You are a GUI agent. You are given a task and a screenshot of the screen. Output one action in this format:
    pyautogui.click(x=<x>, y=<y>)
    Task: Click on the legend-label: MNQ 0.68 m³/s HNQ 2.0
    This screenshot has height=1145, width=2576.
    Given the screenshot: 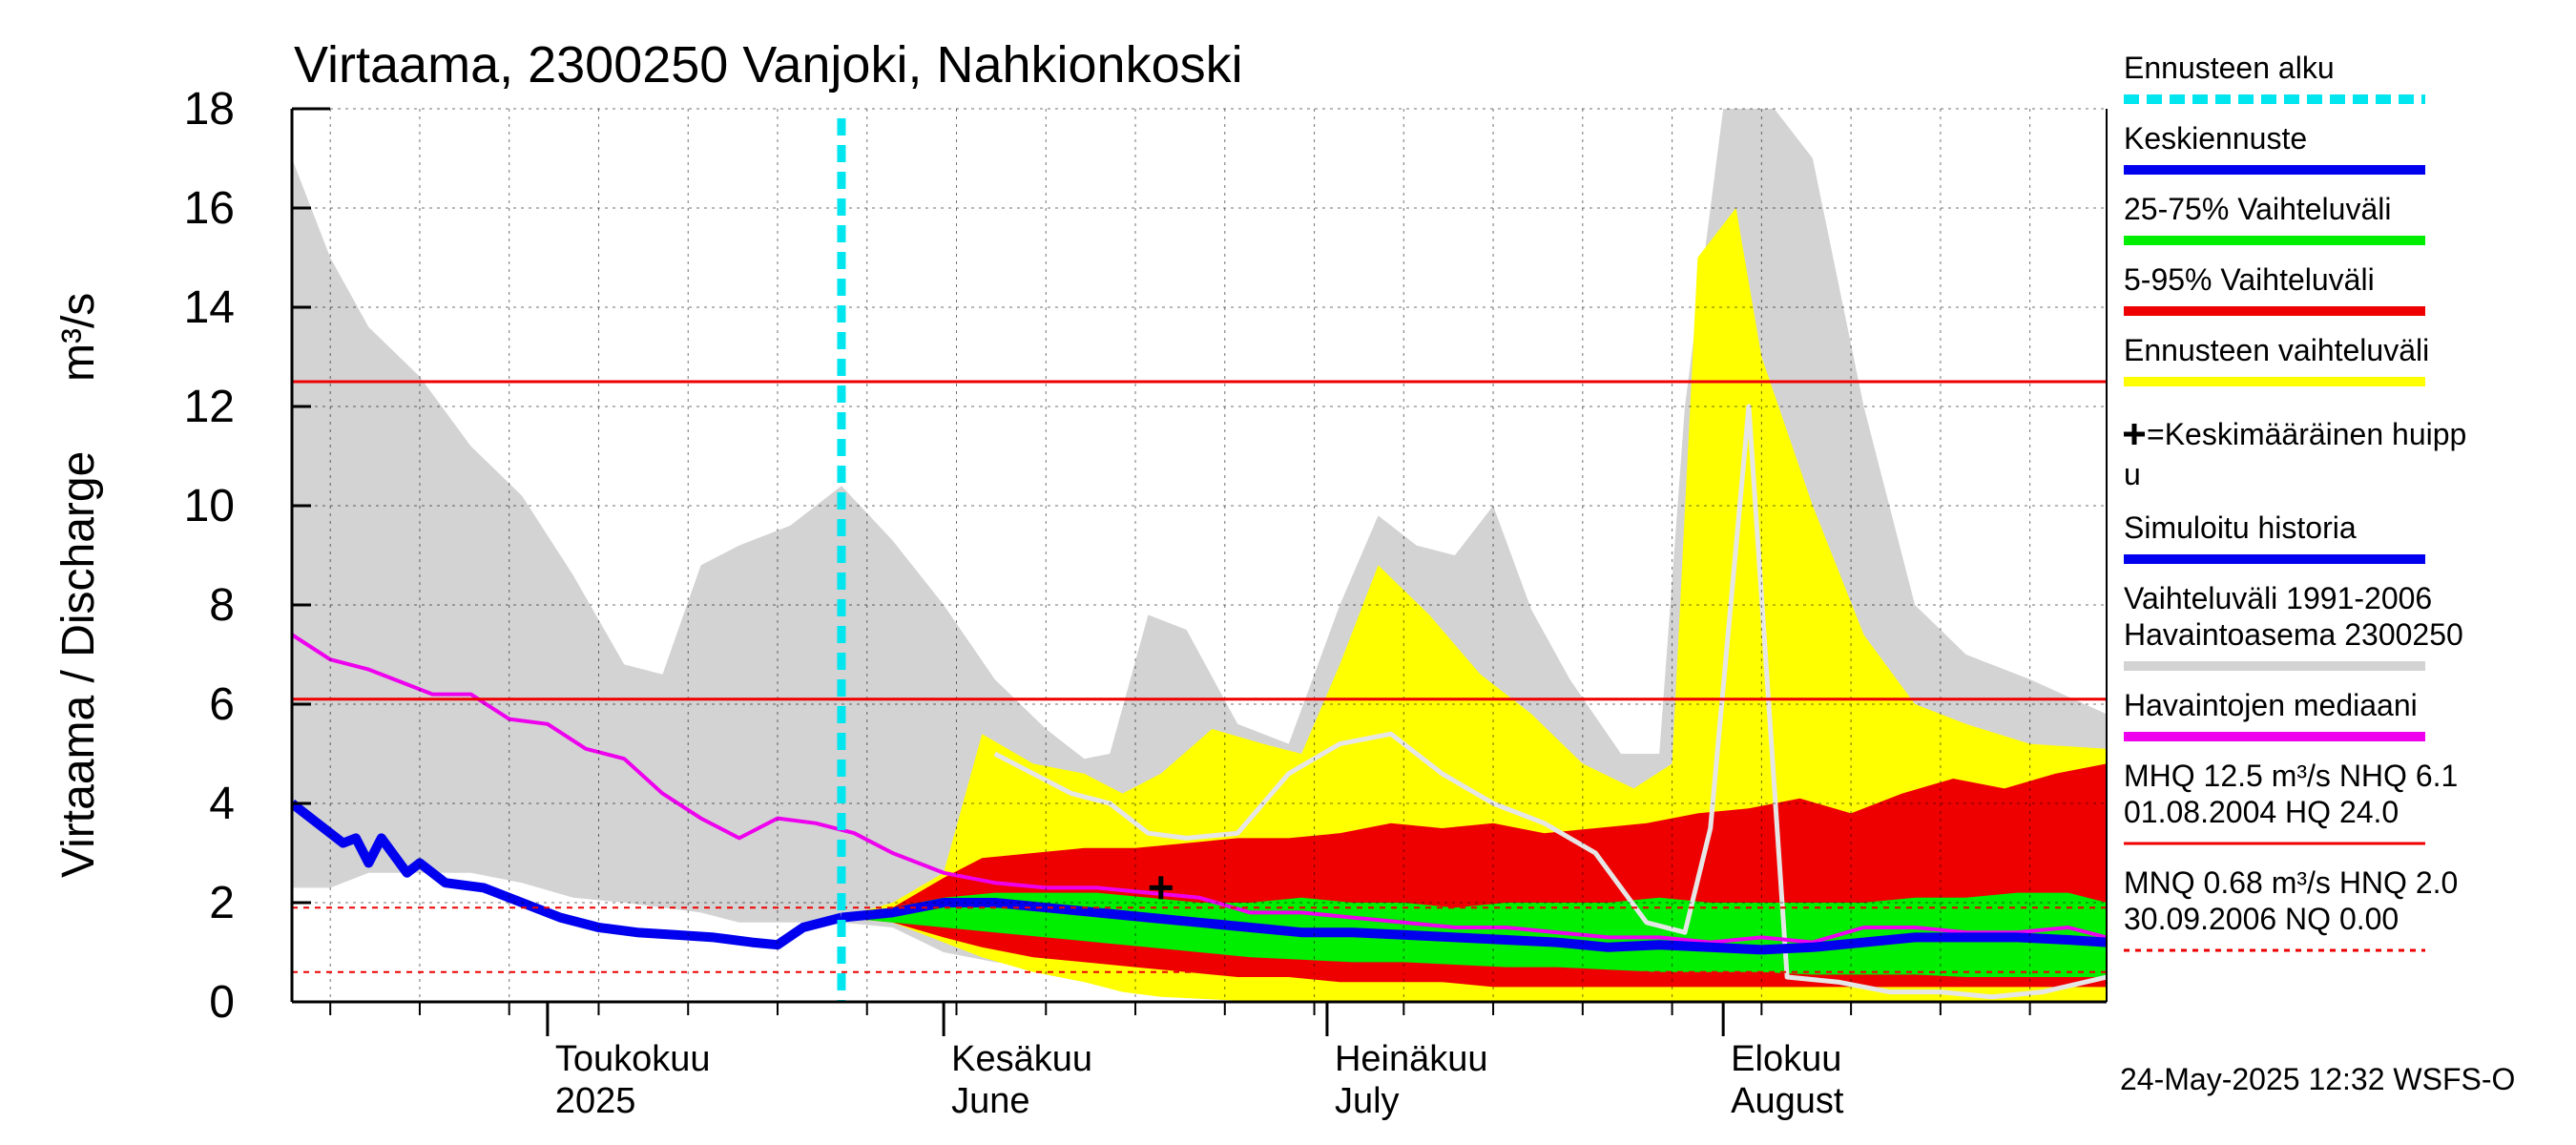 What is the action you would take?
    pyautogui.click(x=2291, y=883)
    